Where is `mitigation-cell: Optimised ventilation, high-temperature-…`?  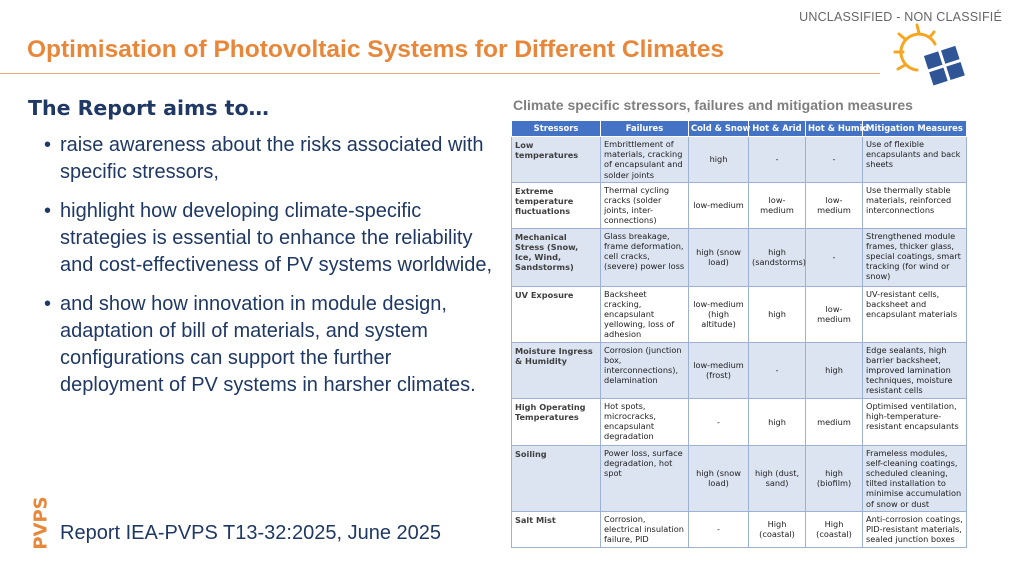
mitigation-cell: Optimised ventilation, high-temperature-… is located at coordinates (914, 421).